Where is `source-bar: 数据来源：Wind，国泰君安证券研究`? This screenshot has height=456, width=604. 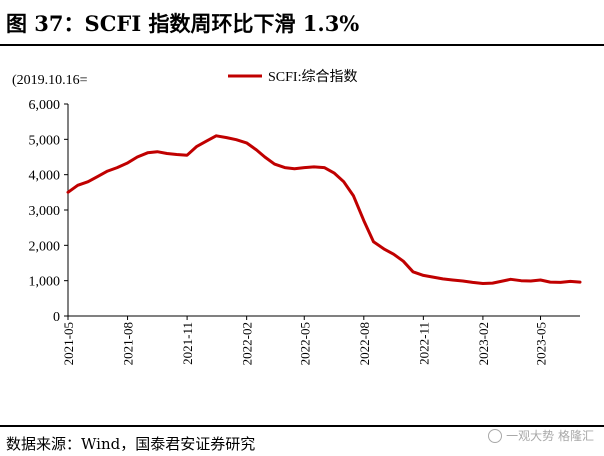
source-bar: 数据来源：Wind，国泰君安证券研究 is located at coordinates (302, 440).